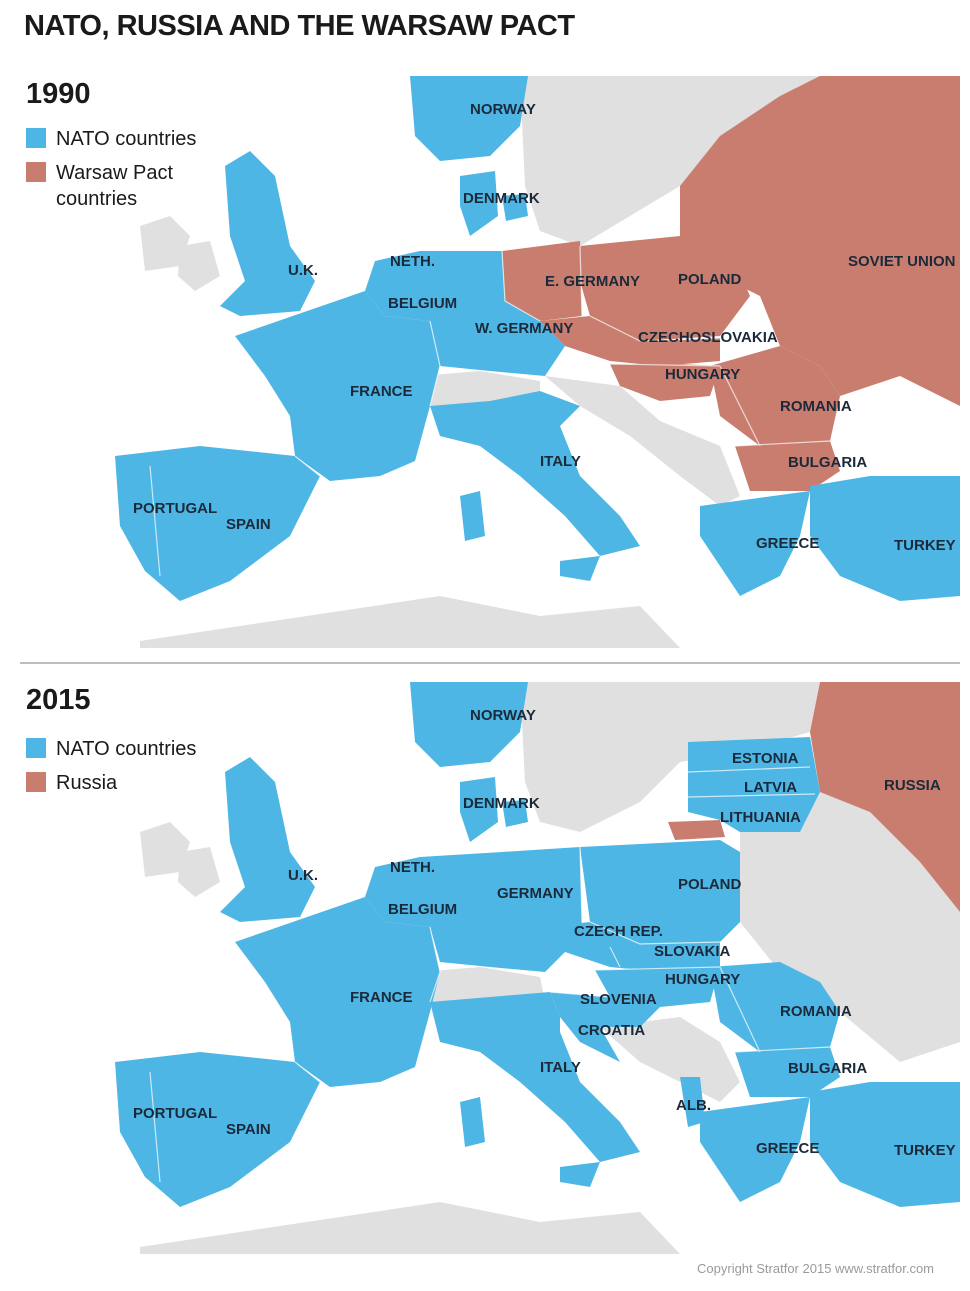 Image resolution: width=970 pixels, height=1291 pixels. What do you see at coordinates (58, 700) in the screenshot?
I see `year-heading-2015: 2015` at bounding box center [58, 700].